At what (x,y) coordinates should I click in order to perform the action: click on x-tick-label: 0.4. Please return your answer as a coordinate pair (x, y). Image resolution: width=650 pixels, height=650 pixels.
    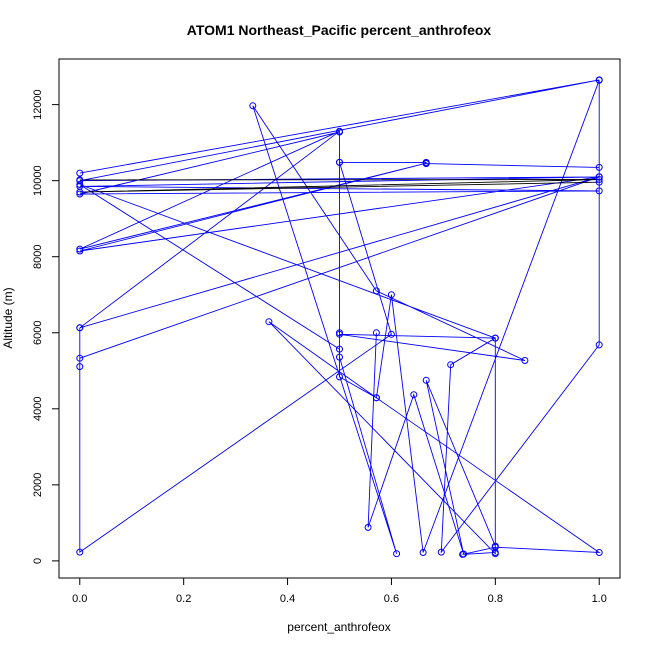
    Looking at the image, I should click on (287, 599).